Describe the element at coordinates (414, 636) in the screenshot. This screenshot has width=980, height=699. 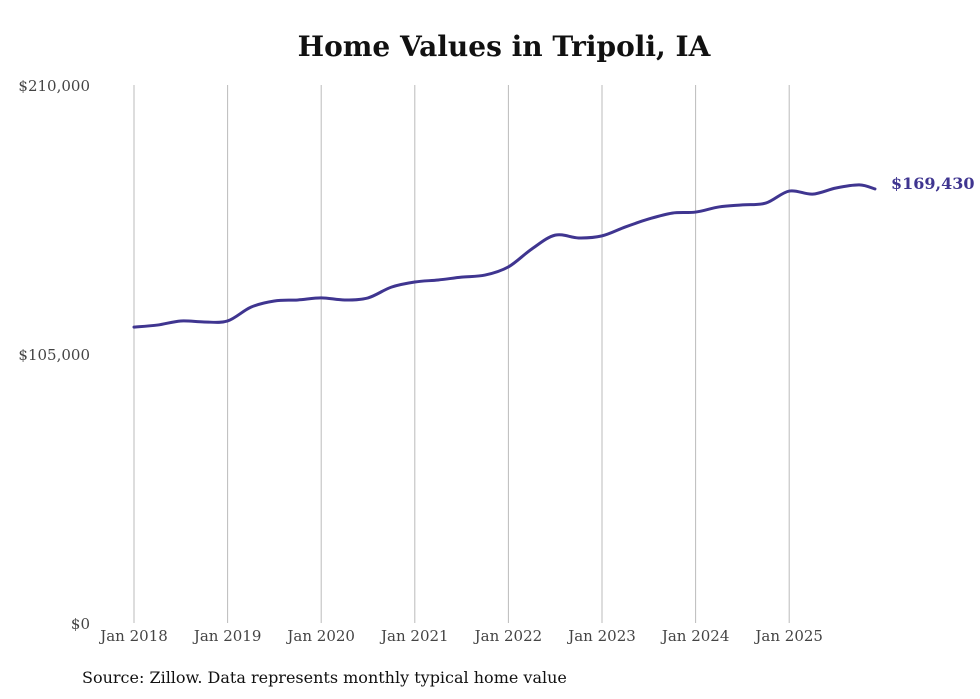
I see `x-tick-label: Jan 2021` at that location.